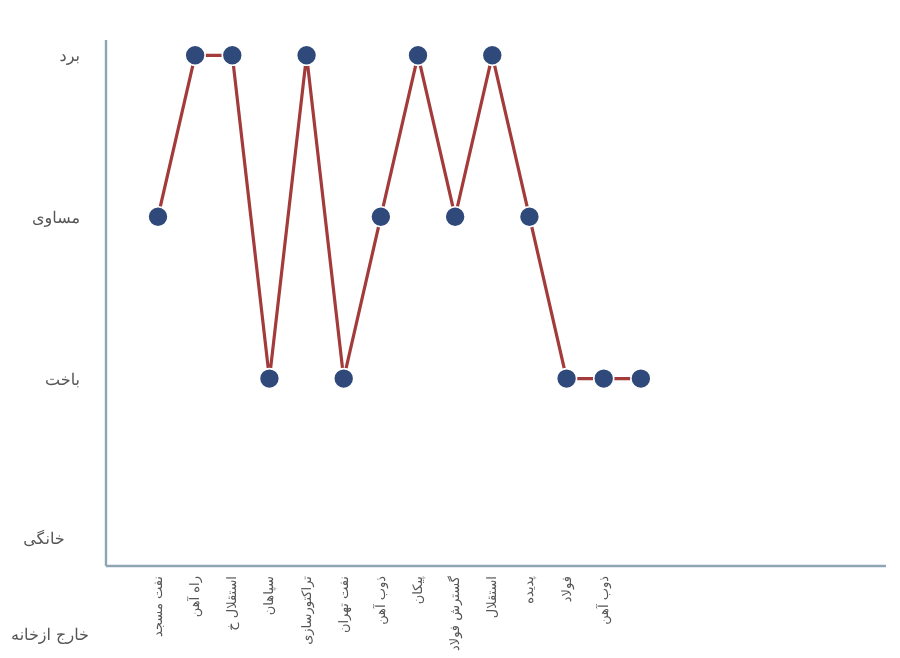 This screenshot has width=900, height=658. Describe the element at coordinates (69, 56) in the screenshot. I see `text: برد` at that location.